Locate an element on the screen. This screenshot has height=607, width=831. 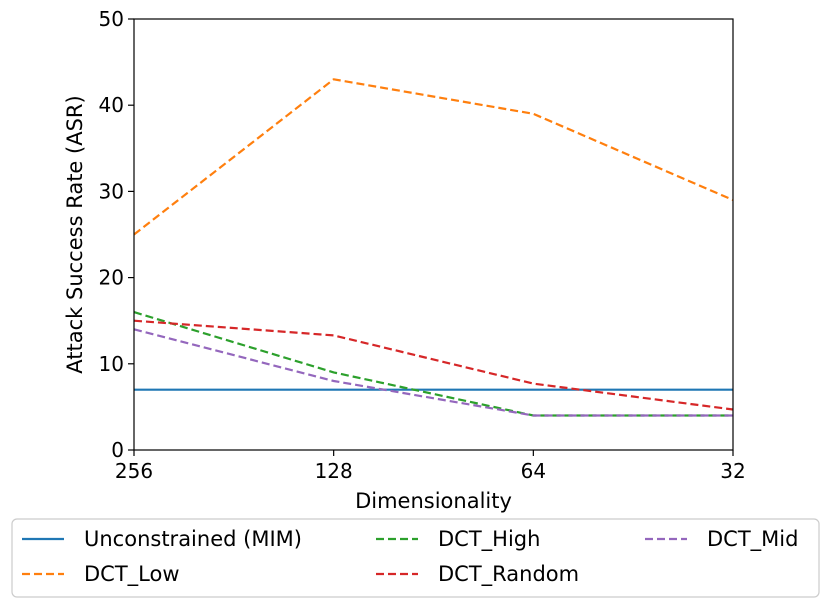
x-tick-label: 128 is located at coordinates (334, 471).